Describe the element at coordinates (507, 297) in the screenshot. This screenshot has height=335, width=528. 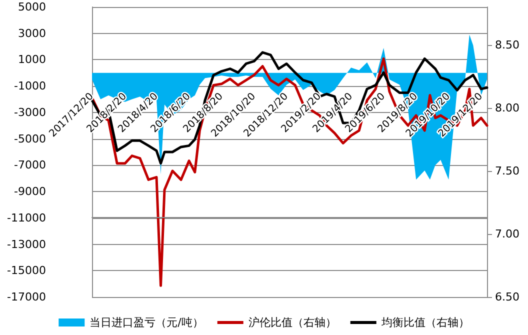
I see `y2-tick-label: 6.50` at that location.